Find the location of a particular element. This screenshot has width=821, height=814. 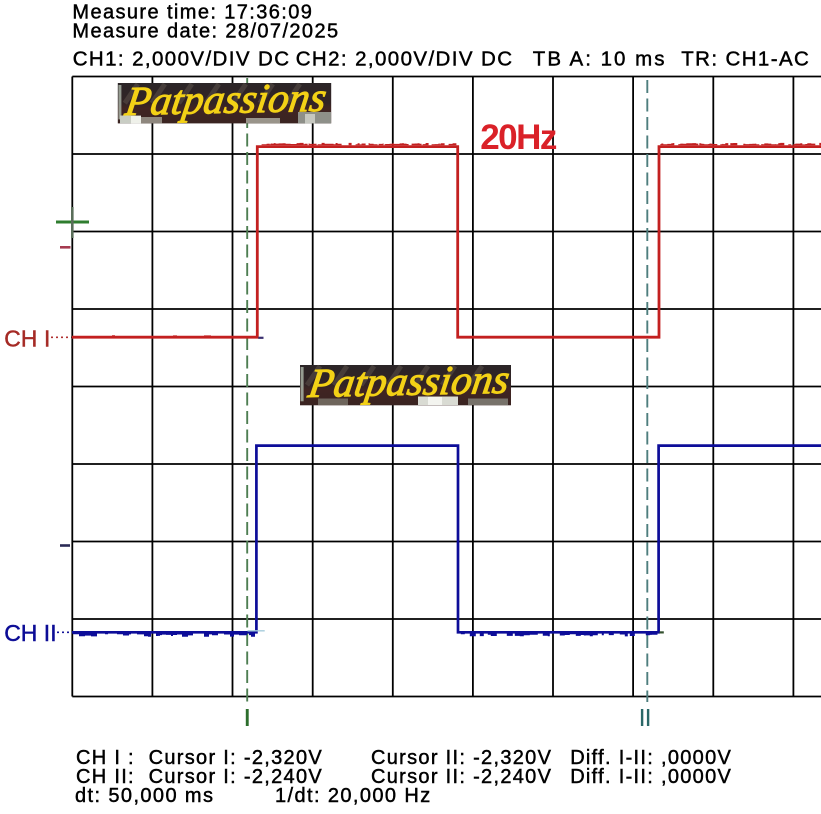

svg-text: TB A: 10 ms is located at coordinates (600, 59).